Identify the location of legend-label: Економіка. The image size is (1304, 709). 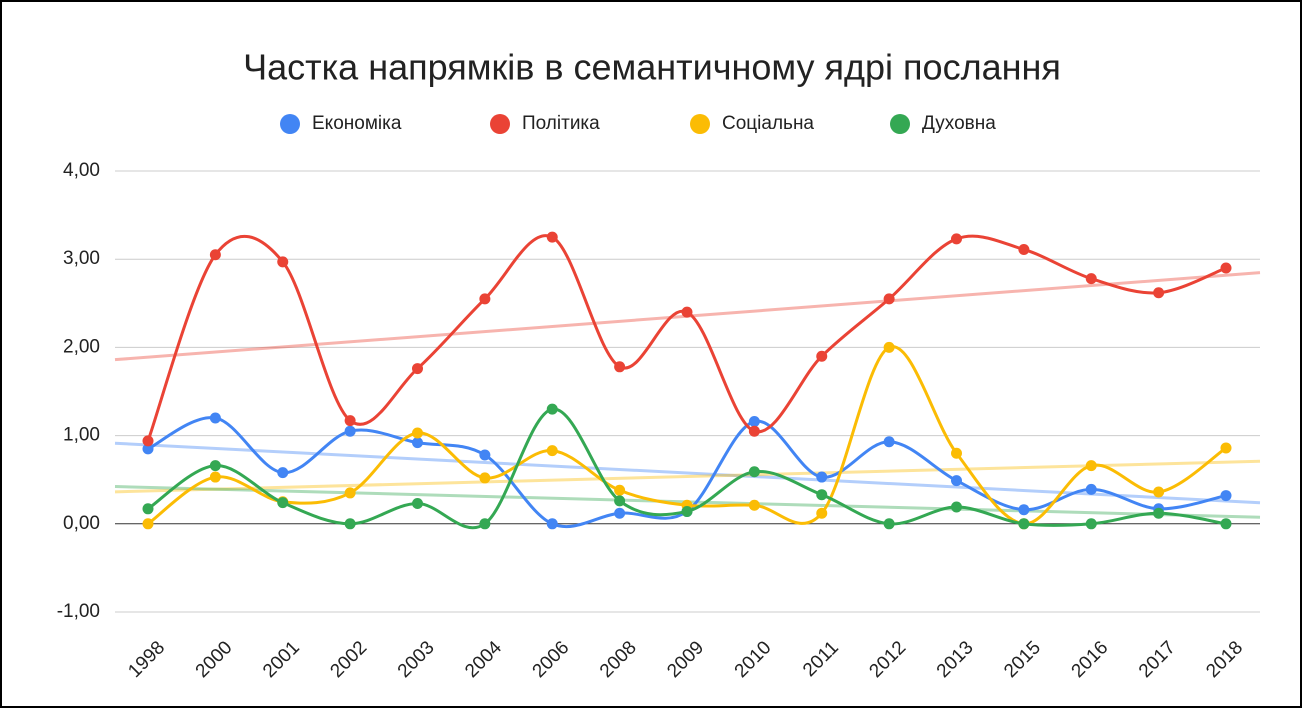
(357, 123).